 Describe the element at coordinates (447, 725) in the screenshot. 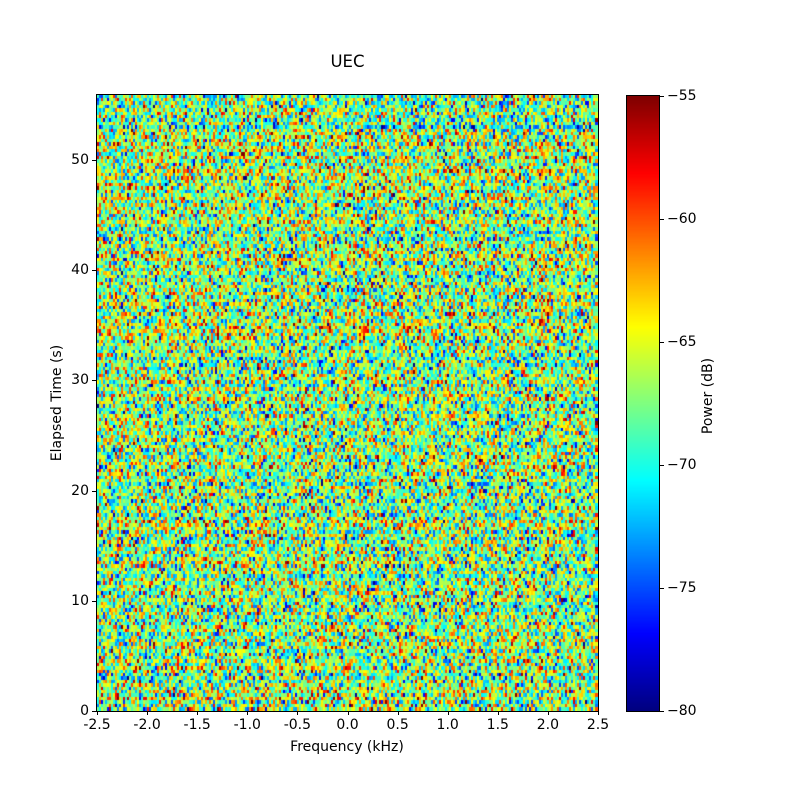

I see `x-tick-label: 1.0` at that location.